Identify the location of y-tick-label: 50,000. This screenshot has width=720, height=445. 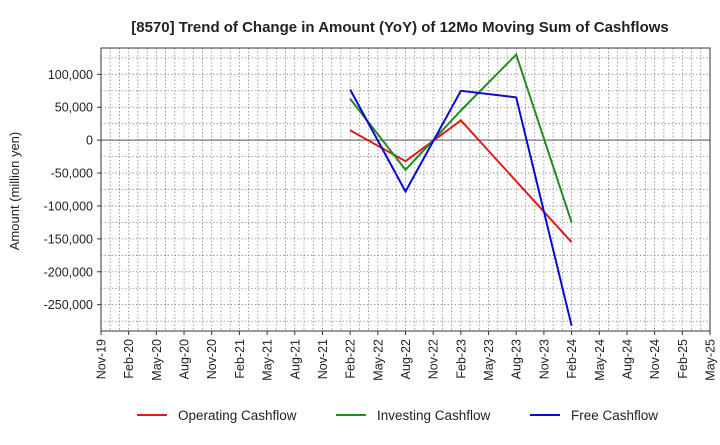
(74, 108).